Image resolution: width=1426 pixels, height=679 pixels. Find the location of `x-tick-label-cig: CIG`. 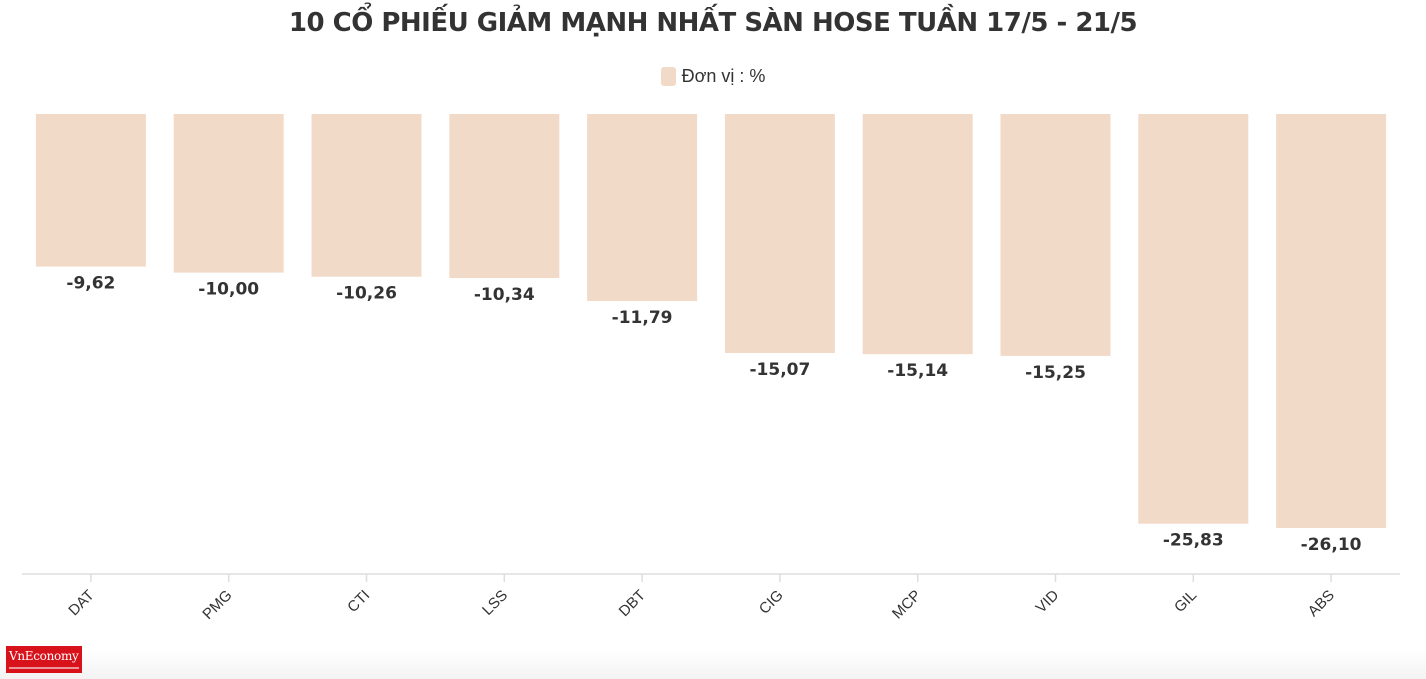

x-tick-label-cig: CIG is located at coordinates (771, 602).